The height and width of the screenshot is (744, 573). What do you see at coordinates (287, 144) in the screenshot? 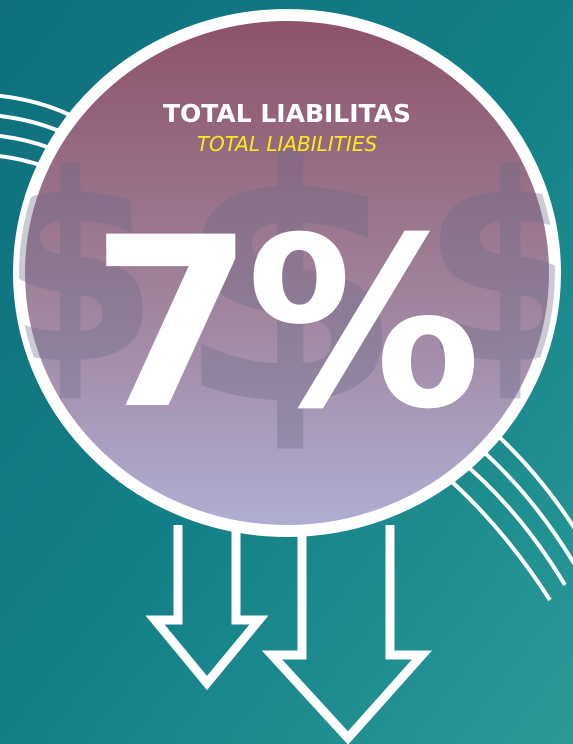
I see `subtitle: TOTAL LIABILITIES` at bounding box center [287, 144].